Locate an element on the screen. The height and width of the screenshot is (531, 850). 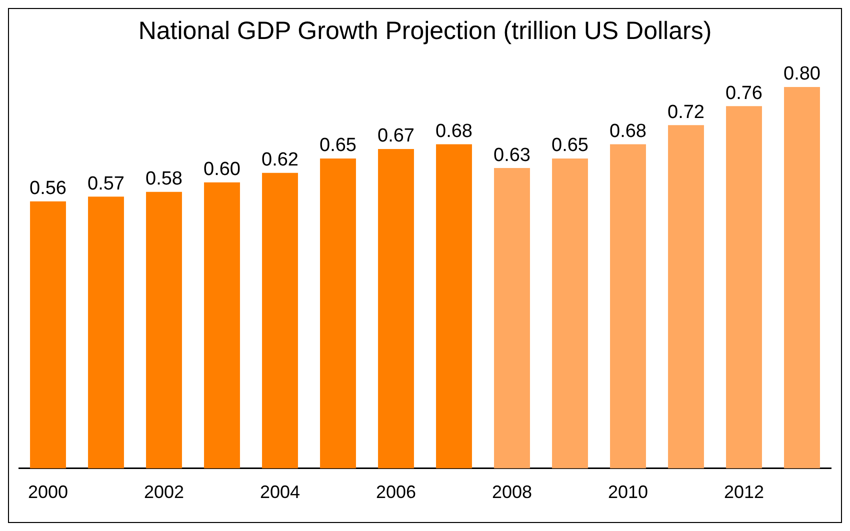
data-label: 0.80 is located at coordinates (802, 74).